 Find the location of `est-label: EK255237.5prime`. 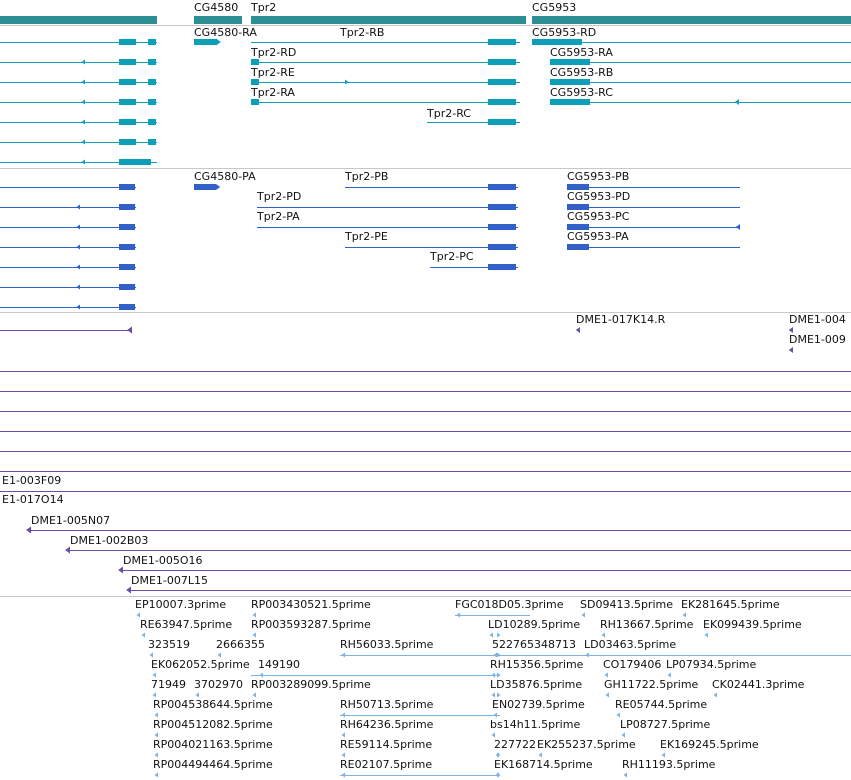

est-label: EK255237.5prime is located at coordinates (586, 744).